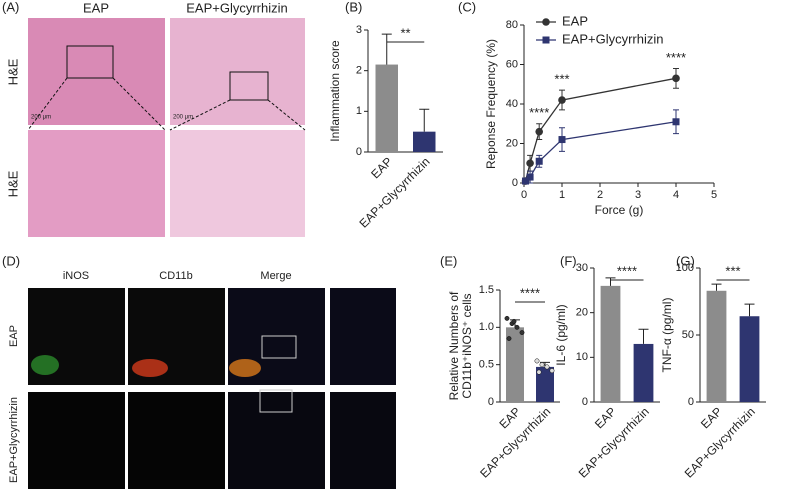 This screenshot has height=491, width=800. What do you see at coordinates (405, 32) in the screenshot?
I see `significance: **` at bounding box center [405, 32].